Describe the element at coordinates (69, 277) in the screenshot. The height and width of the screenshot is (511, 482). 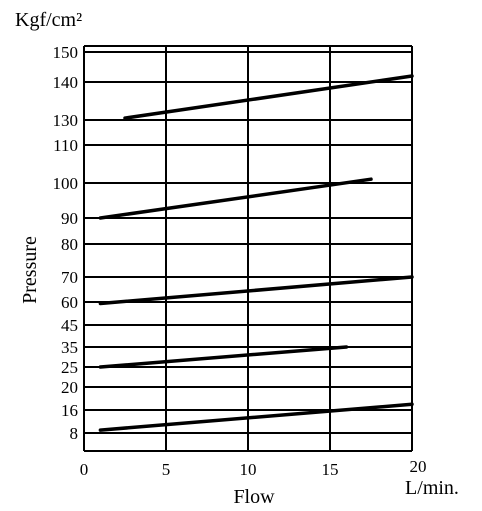
I see `y-tick-label-70: 70` at that location.